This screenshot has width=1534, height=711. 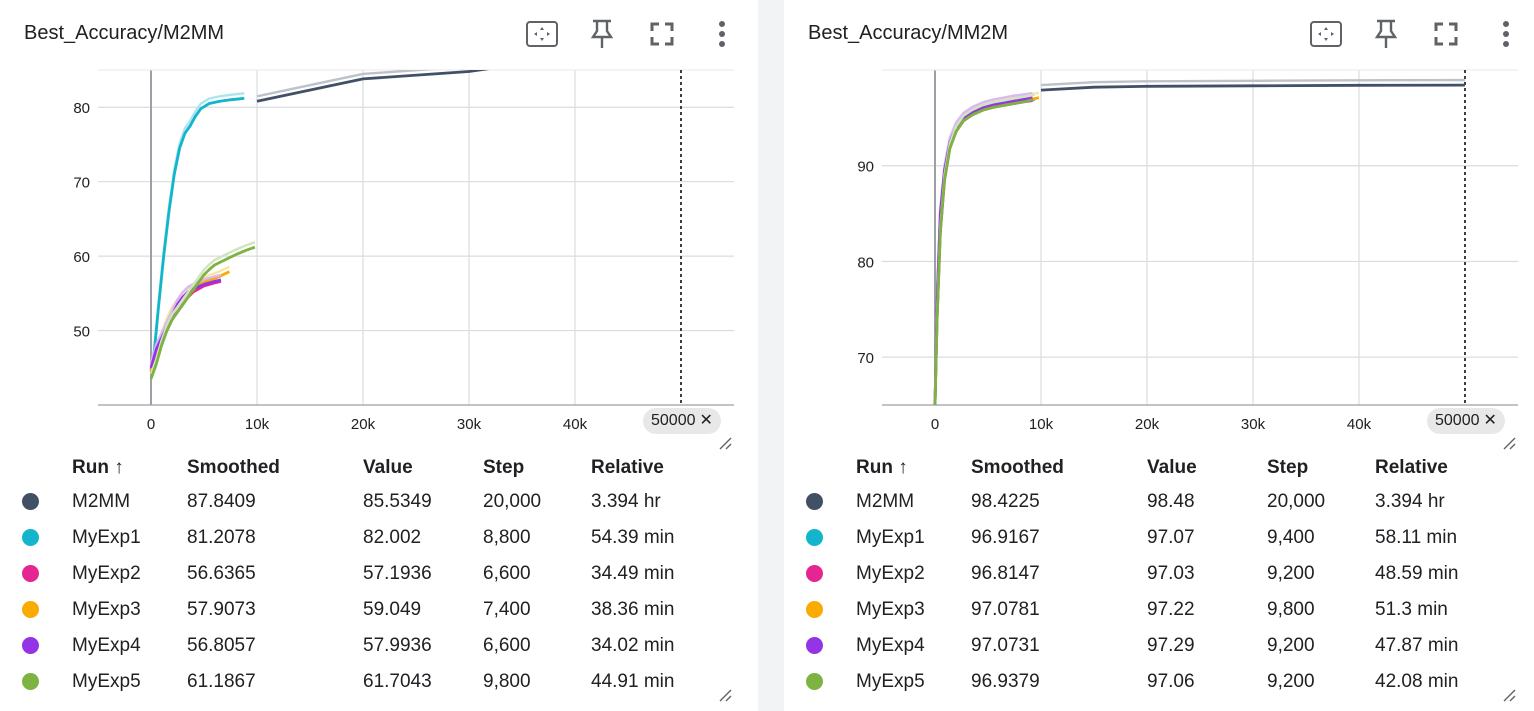 I want to click on table-row: MyExp2 96.8147 97.03 9,200 48.59 min, so click(x=1160, y=574).